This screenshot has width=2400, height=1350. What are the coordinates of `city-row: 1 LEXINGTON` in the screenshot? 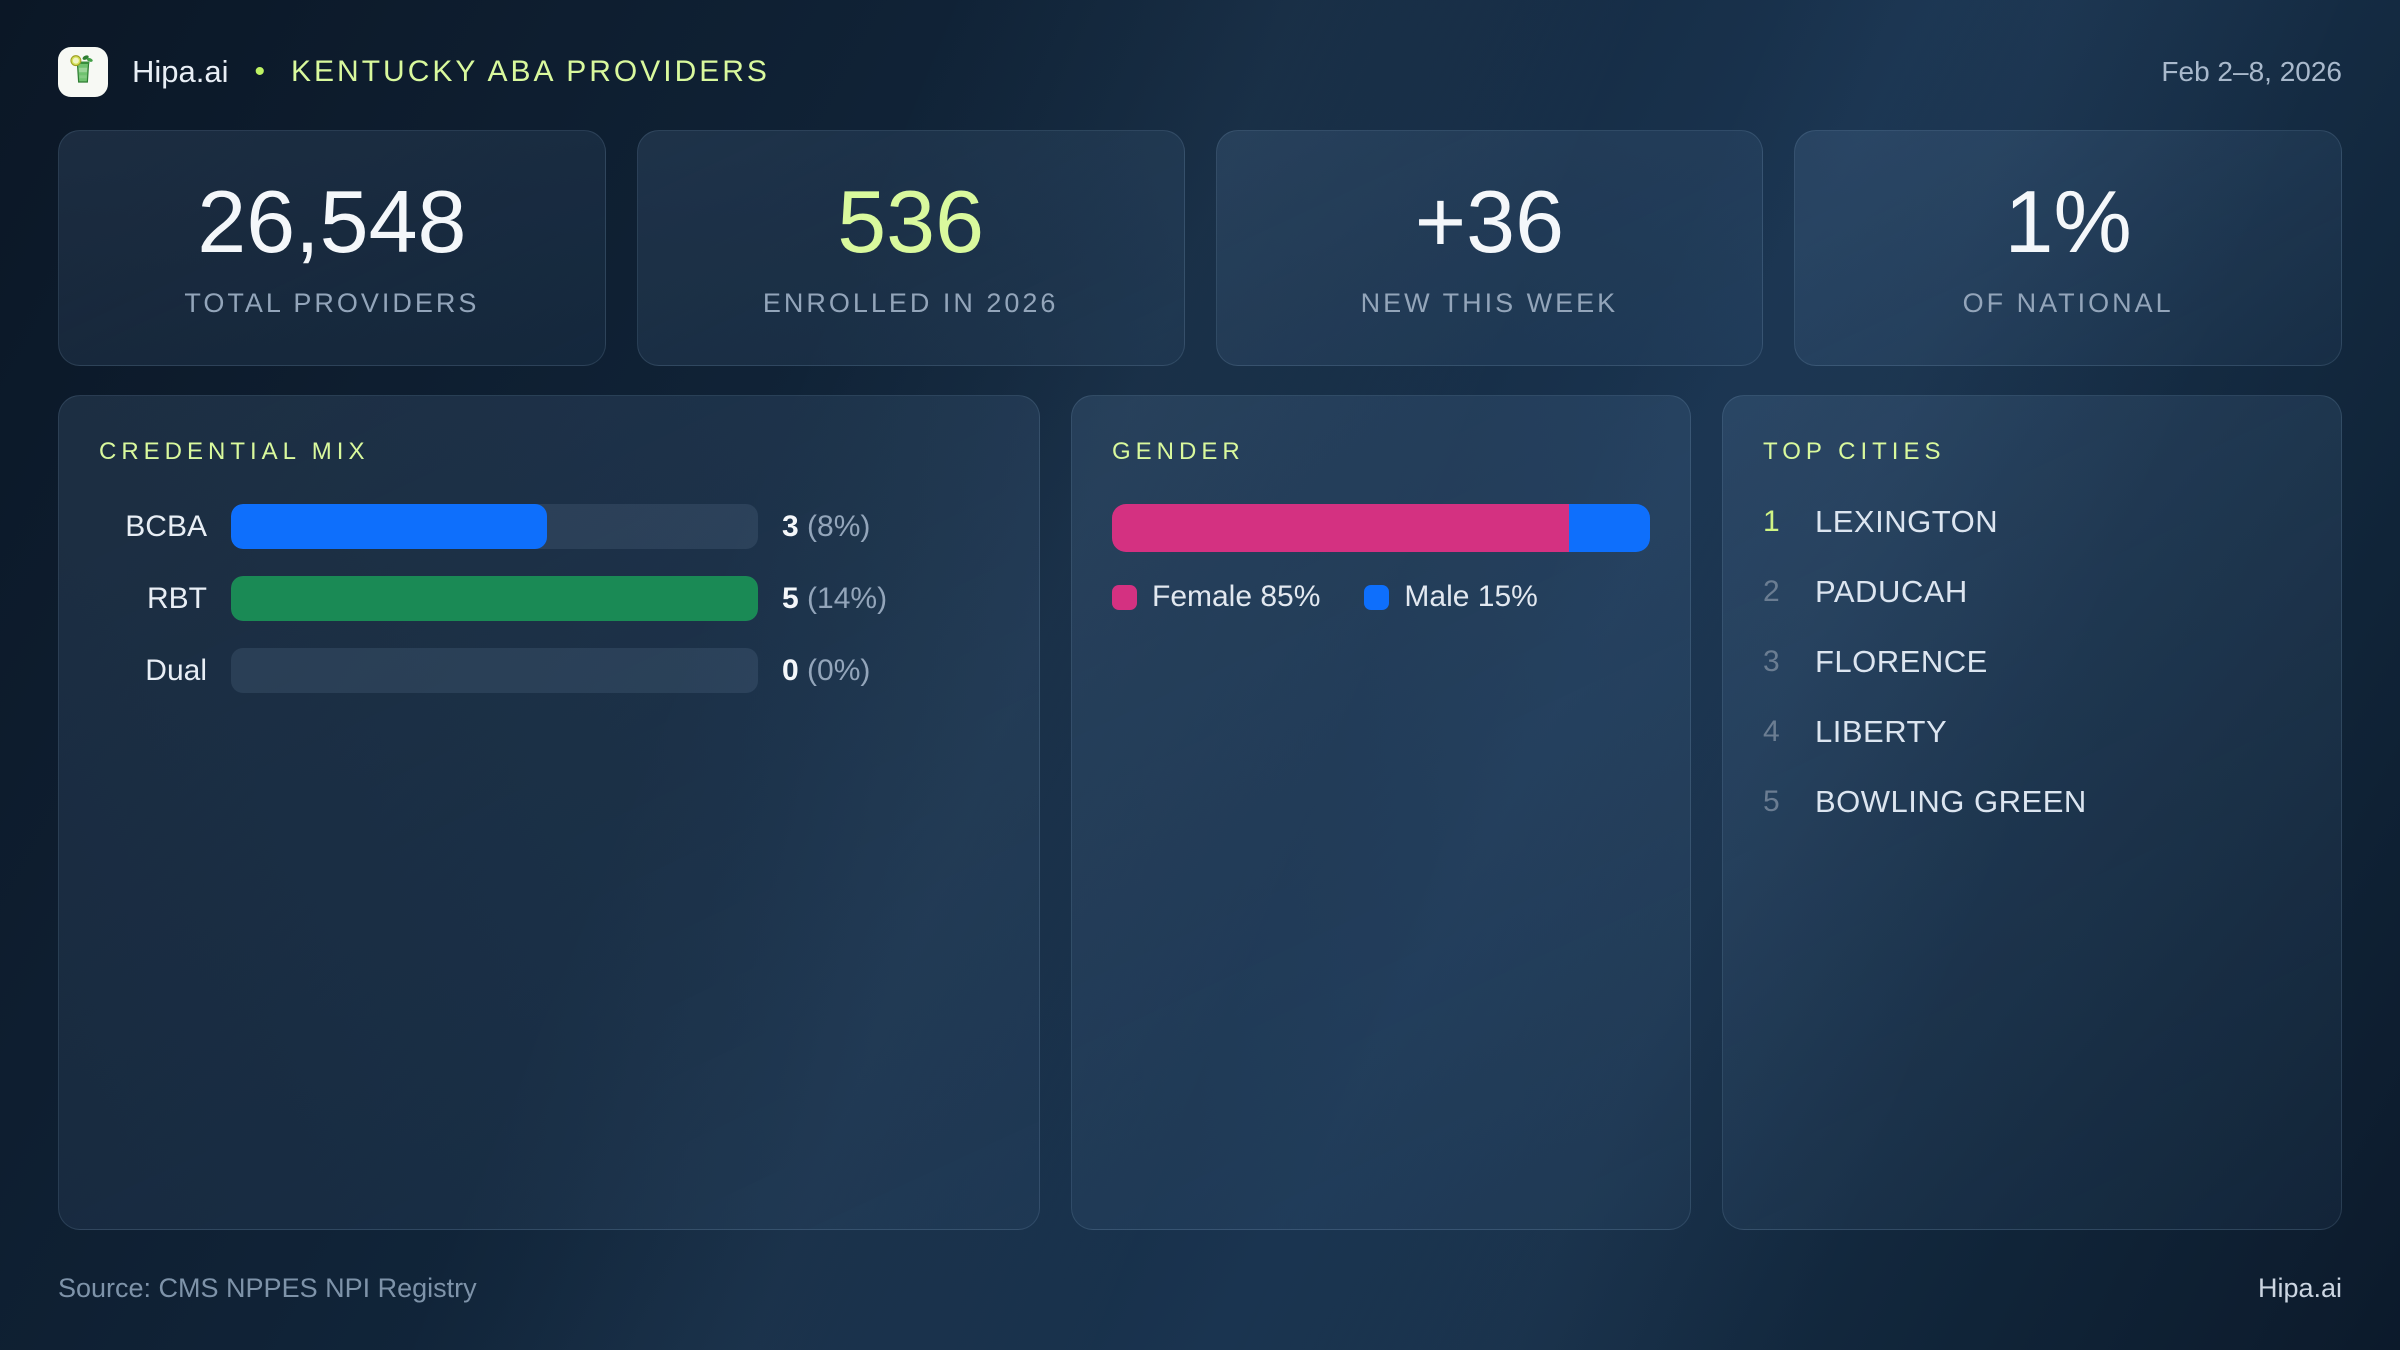 It's located at (2032, 522).